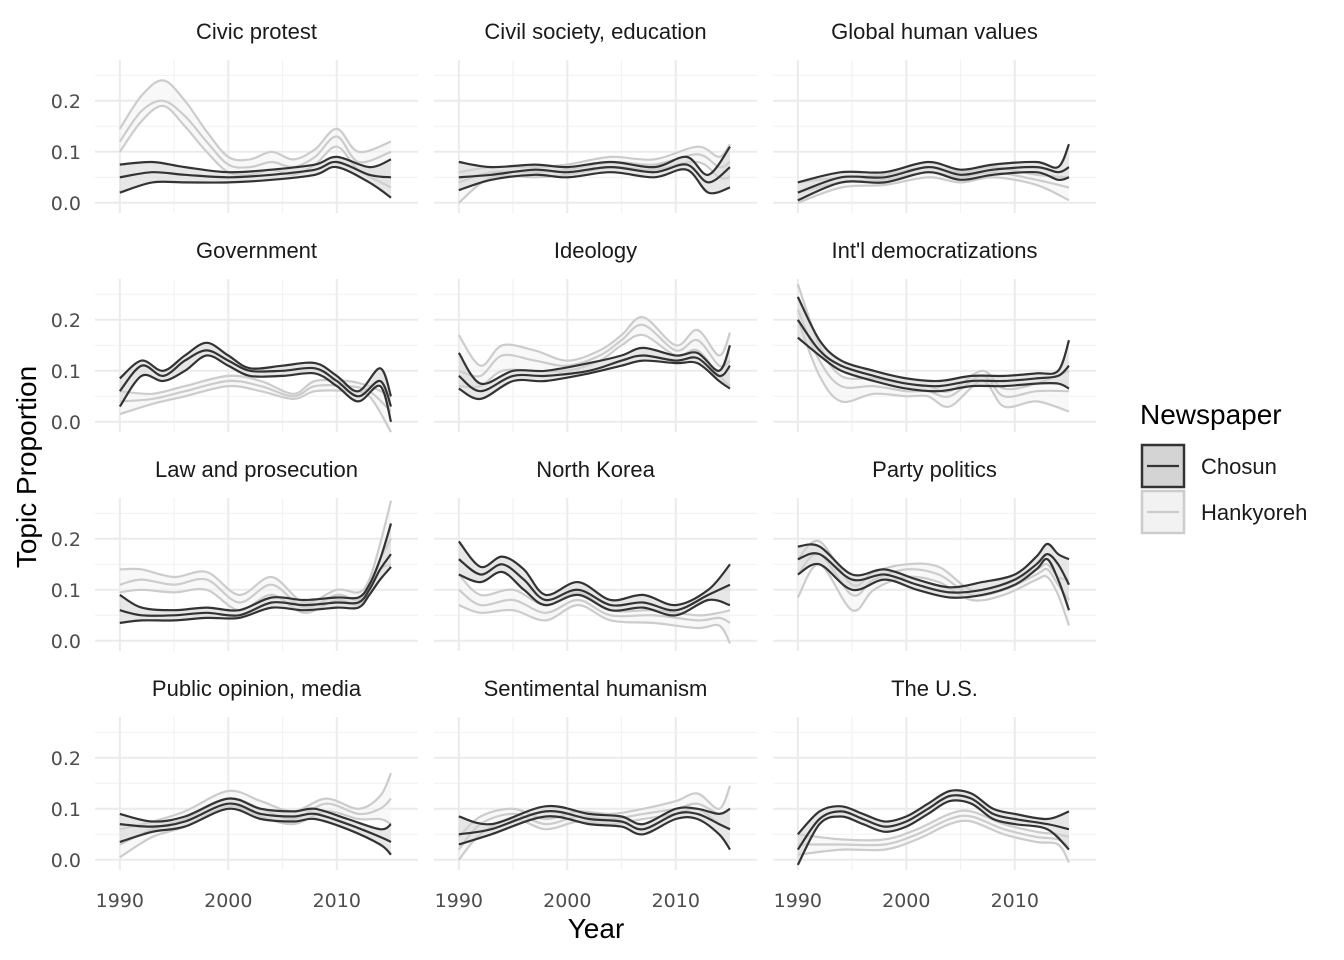 Image resolution: width=1344 pixels, height=960 pixels. What do you see at coordinates (1239, 466) in the screenshot?
I see `legend-label-chosun: Chosun` at bounding box center [1239, 466].